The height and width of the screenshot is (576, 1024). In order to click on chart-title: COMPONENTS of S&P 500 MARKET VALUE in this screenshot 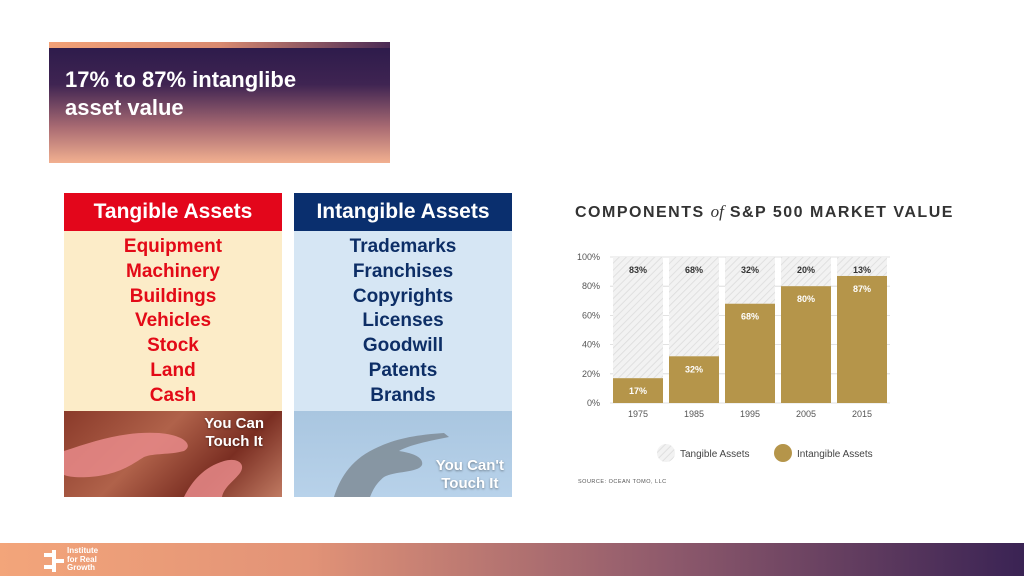, I will do `click(764, 212)`.